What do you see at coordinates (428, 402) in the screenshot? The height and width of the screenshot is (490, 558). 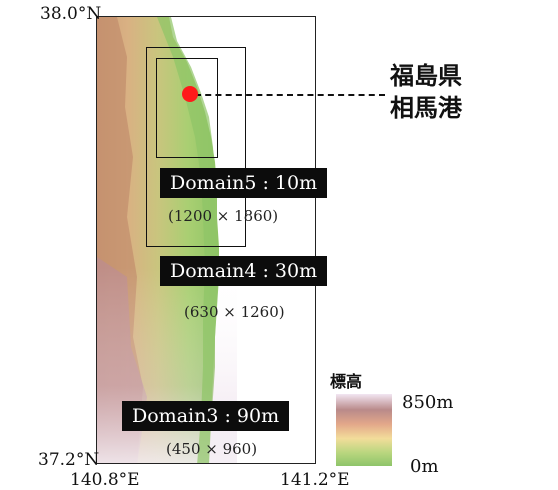 I see `legend-max-label: 850m` at bounding box center [428, 402].